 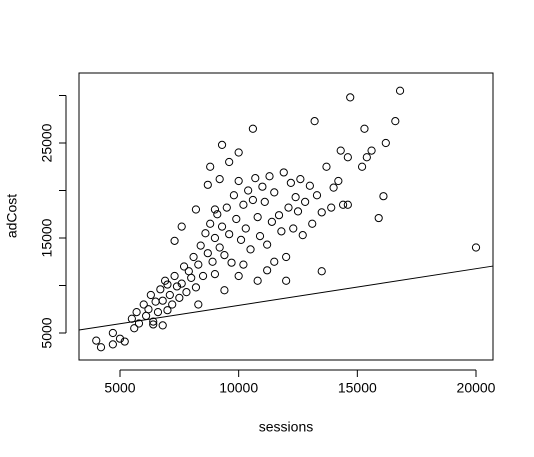 What do you see at coordinates (119, 388) in the screenshot?
I see `x-tick-label: 5000` at bounding box center [119, 388].